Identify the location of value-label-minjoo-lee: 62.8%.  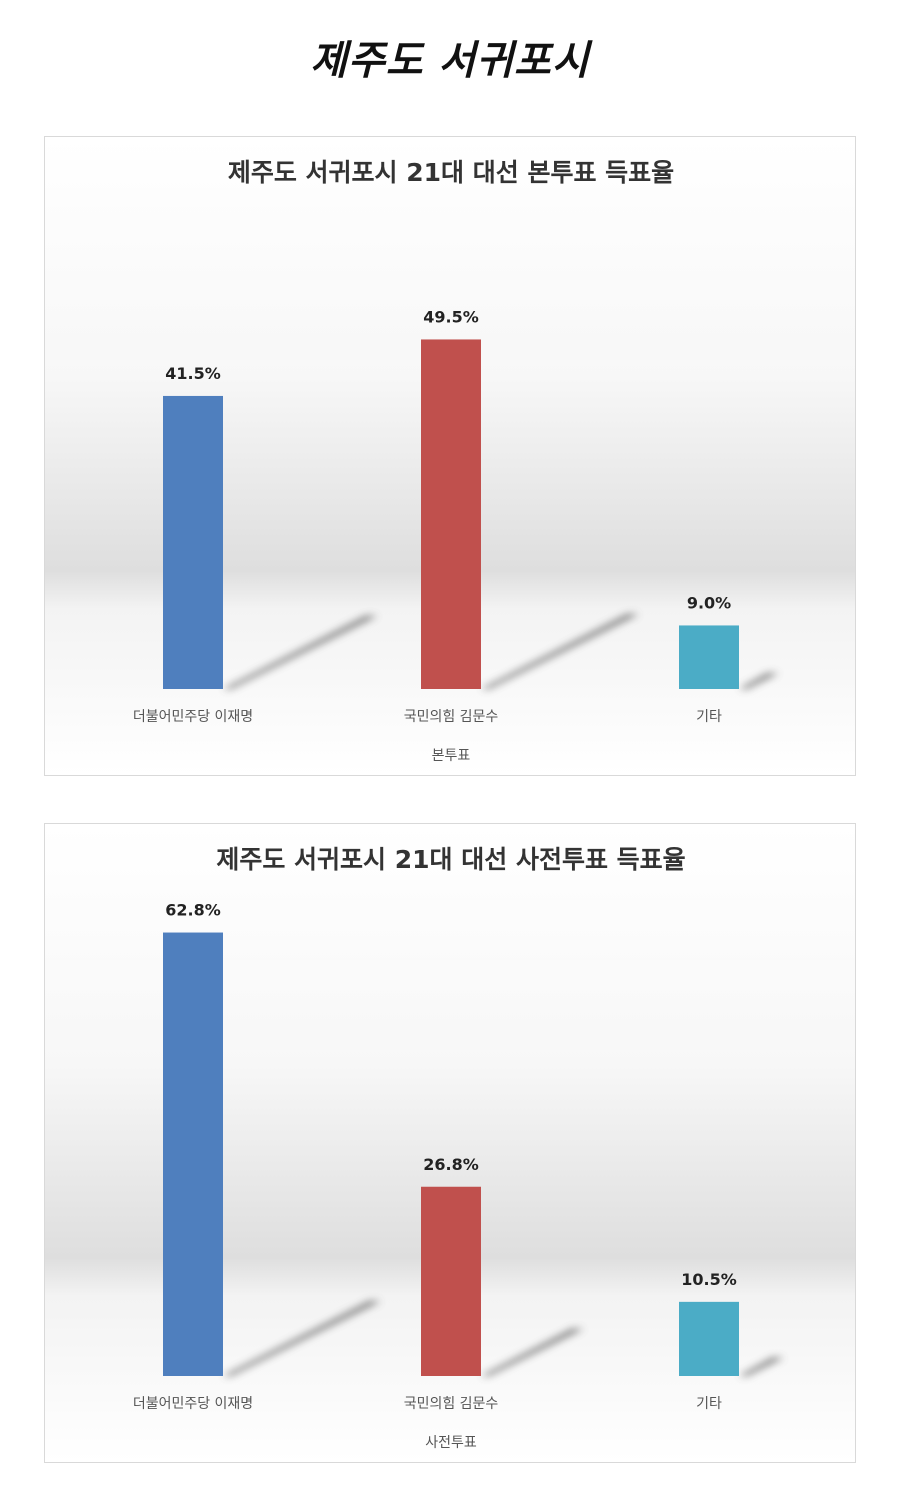
(193, 910).